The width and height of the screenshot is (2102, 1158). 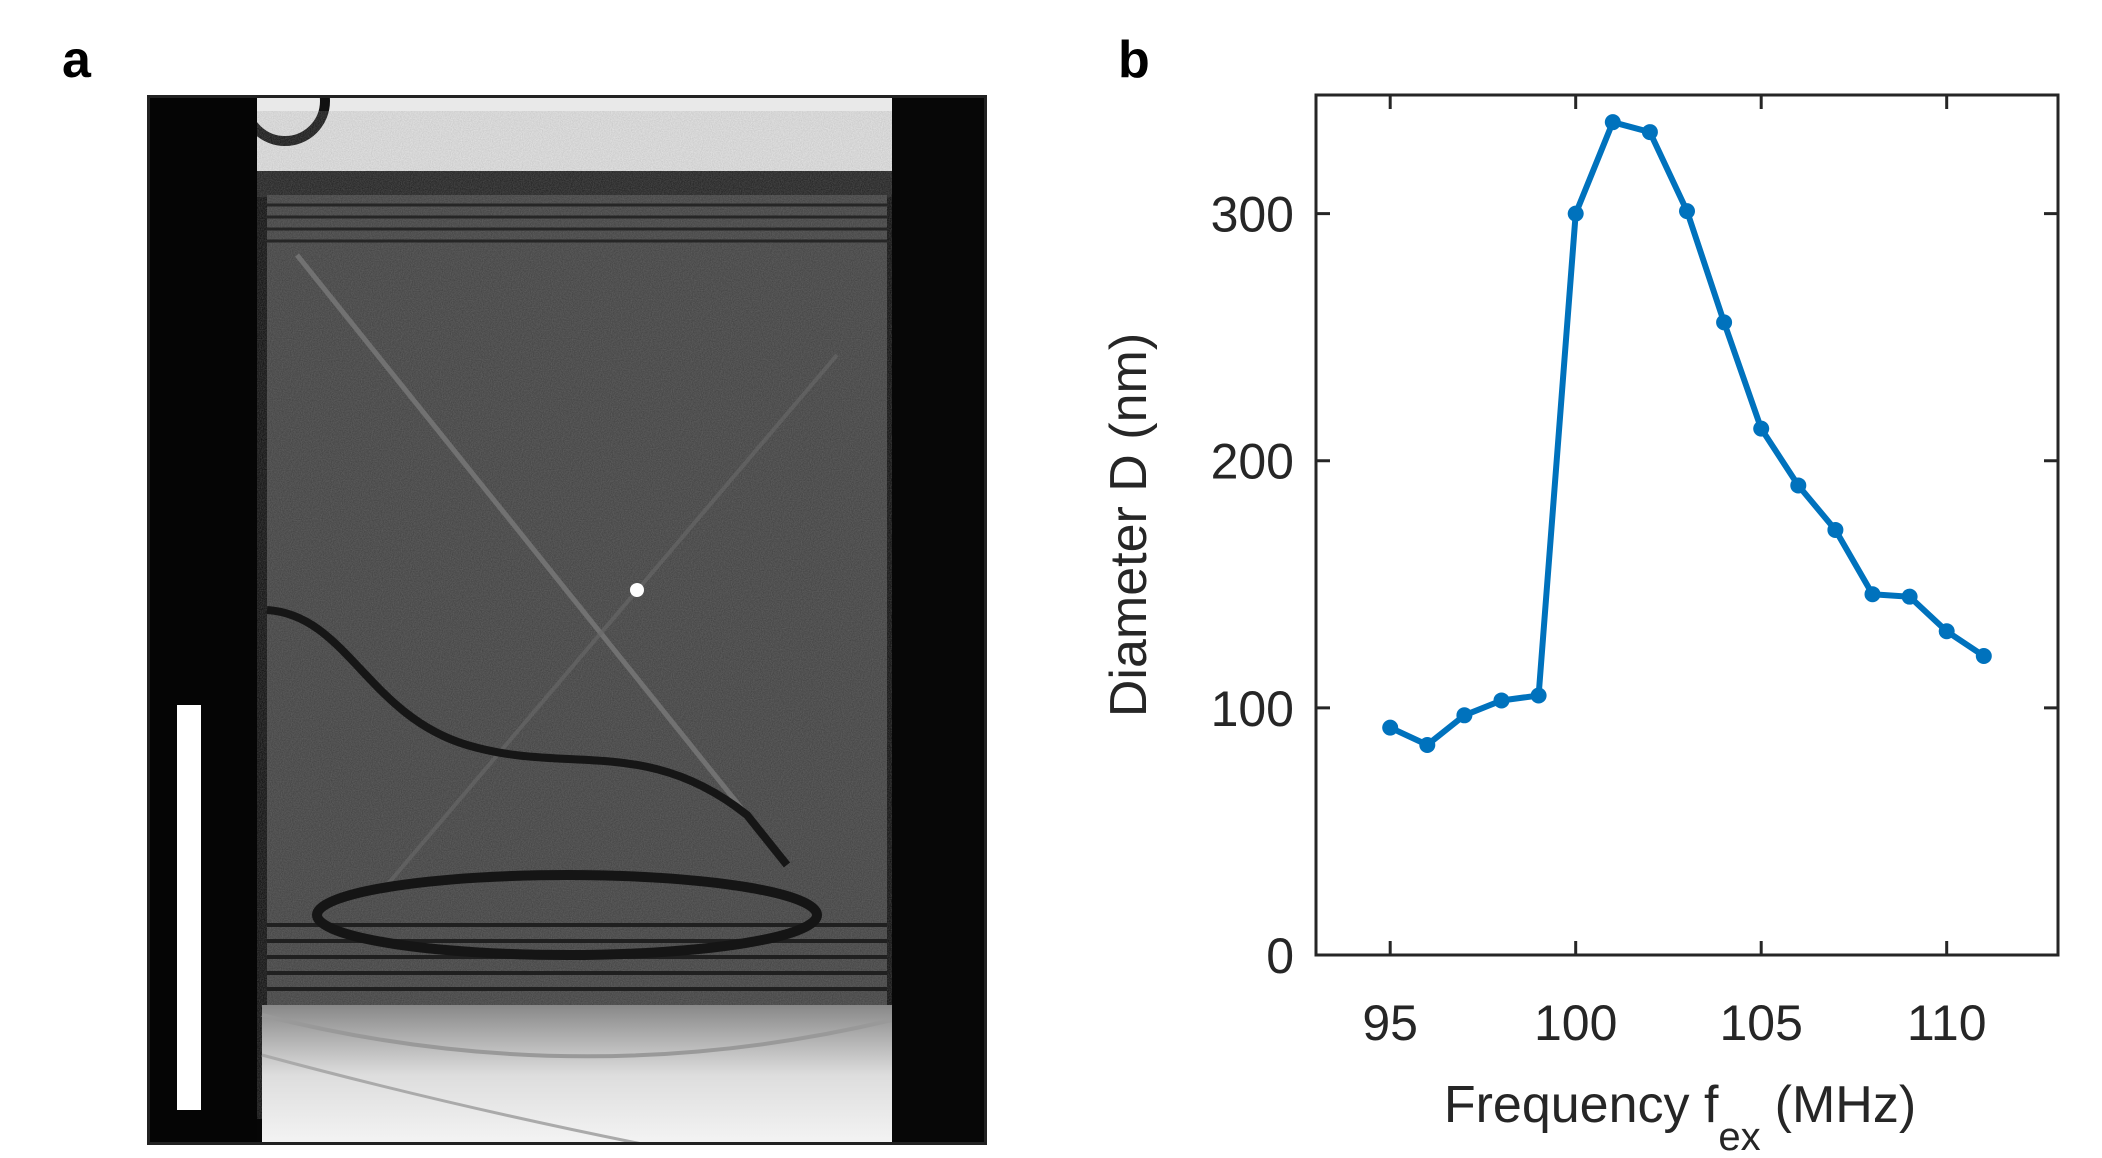 What do you see at coordinates (1575, 1023) in the screenshot?
I see `x-tick-label: 100` at bounding box center [1575, 1023].